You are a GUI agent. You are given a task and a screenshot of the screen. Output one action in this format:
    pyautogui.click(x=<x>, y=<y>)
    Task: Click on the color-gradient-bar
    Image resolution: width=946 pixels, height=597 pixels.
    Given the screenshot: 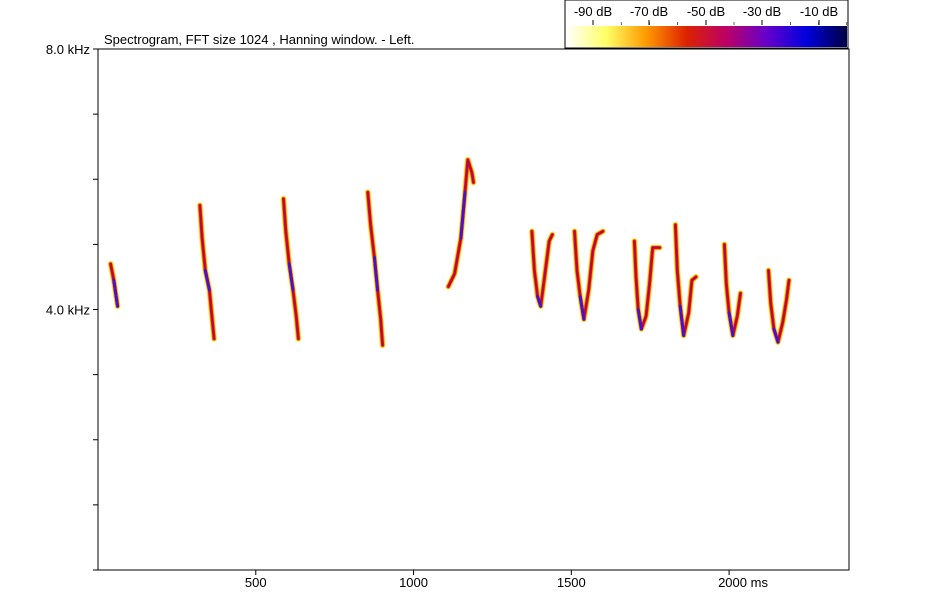 What is the action you would take?
    pyautogui.click(x=706, y=36)
    